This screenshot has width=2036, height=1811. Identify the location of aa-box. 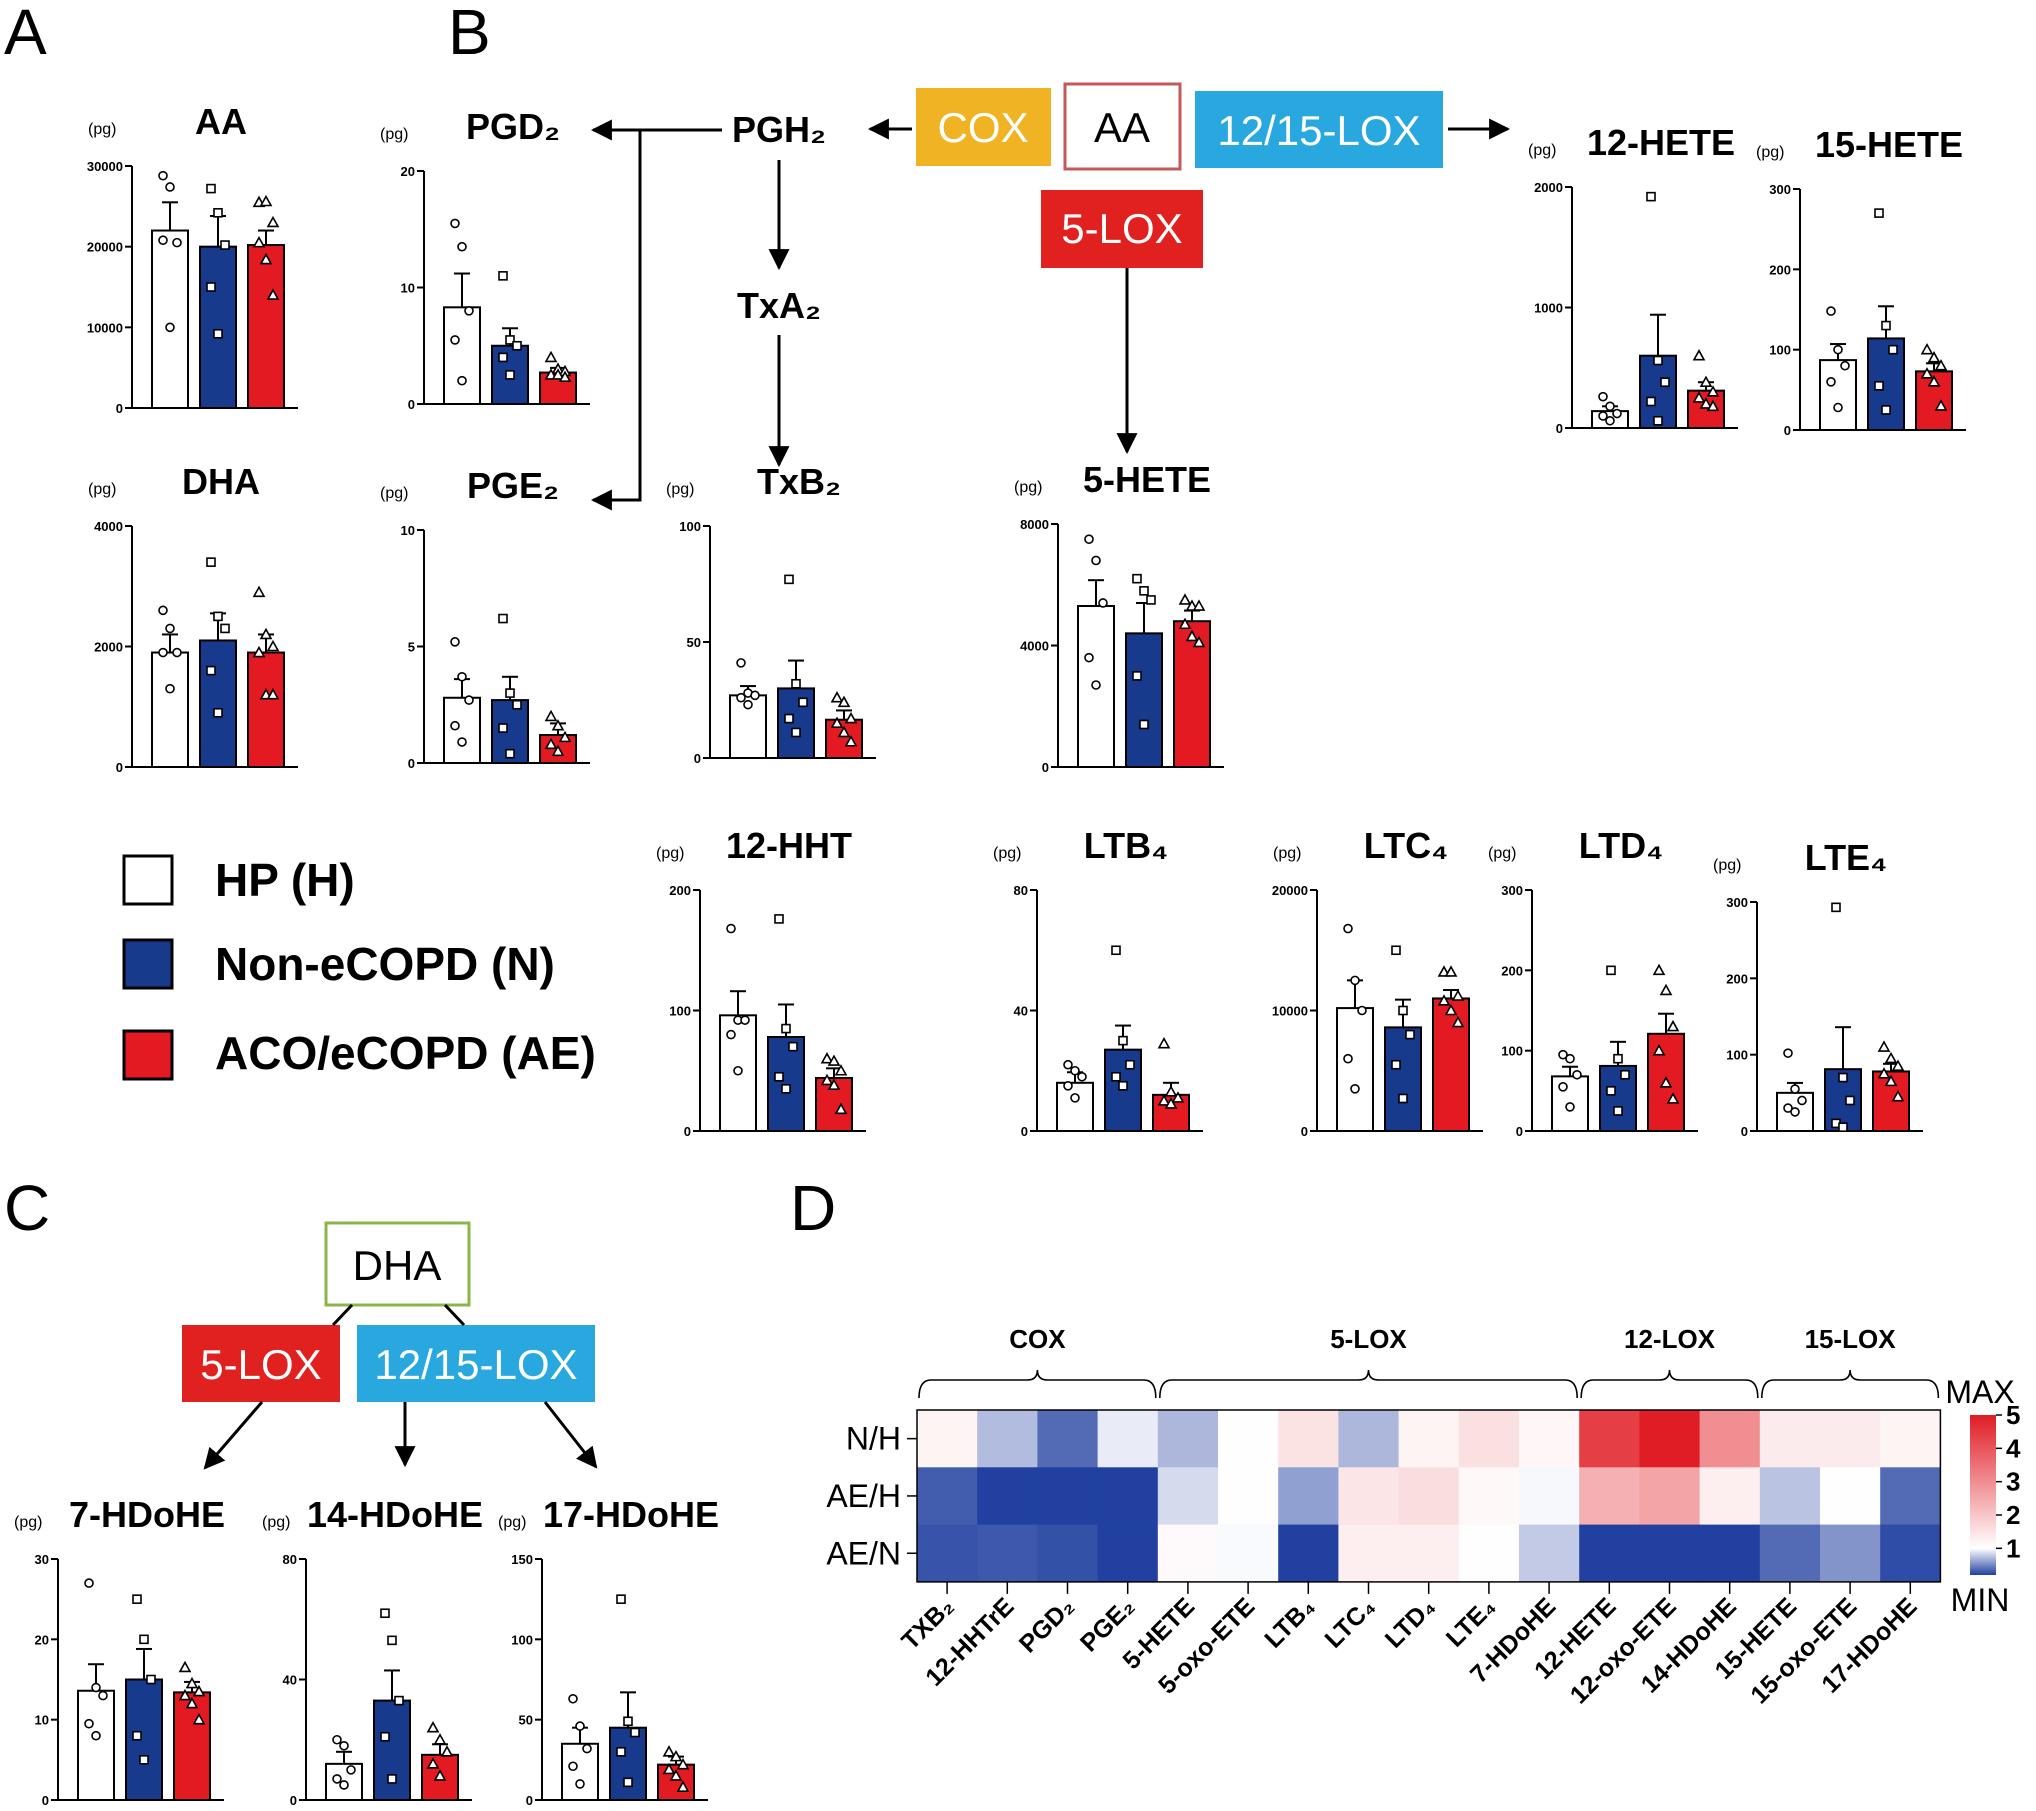
(1122, 126).